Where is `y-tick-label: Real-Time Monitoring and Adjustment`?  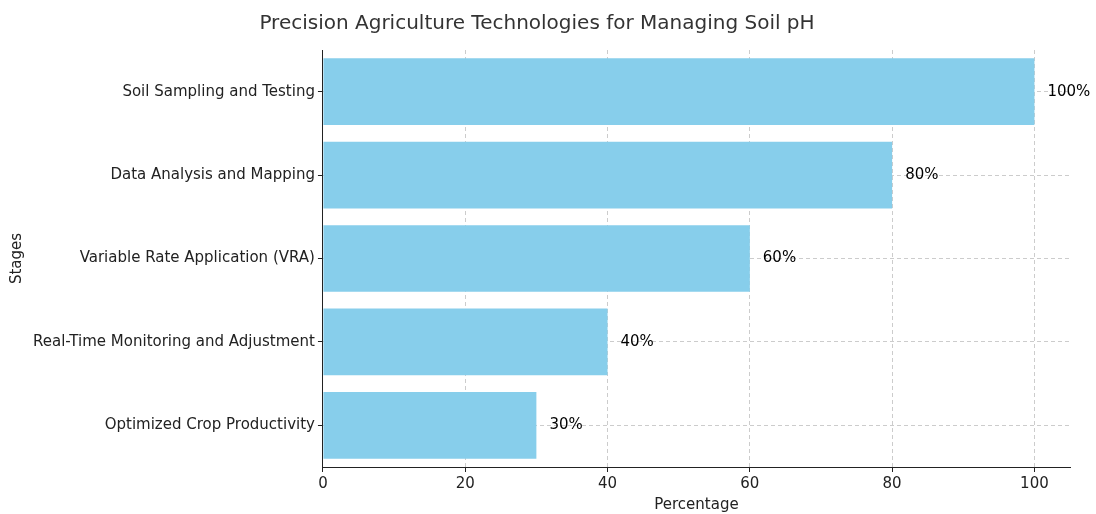 y-tick-label: Real-Time Monitoring and Adjustment is located at coordinates (174, 340).